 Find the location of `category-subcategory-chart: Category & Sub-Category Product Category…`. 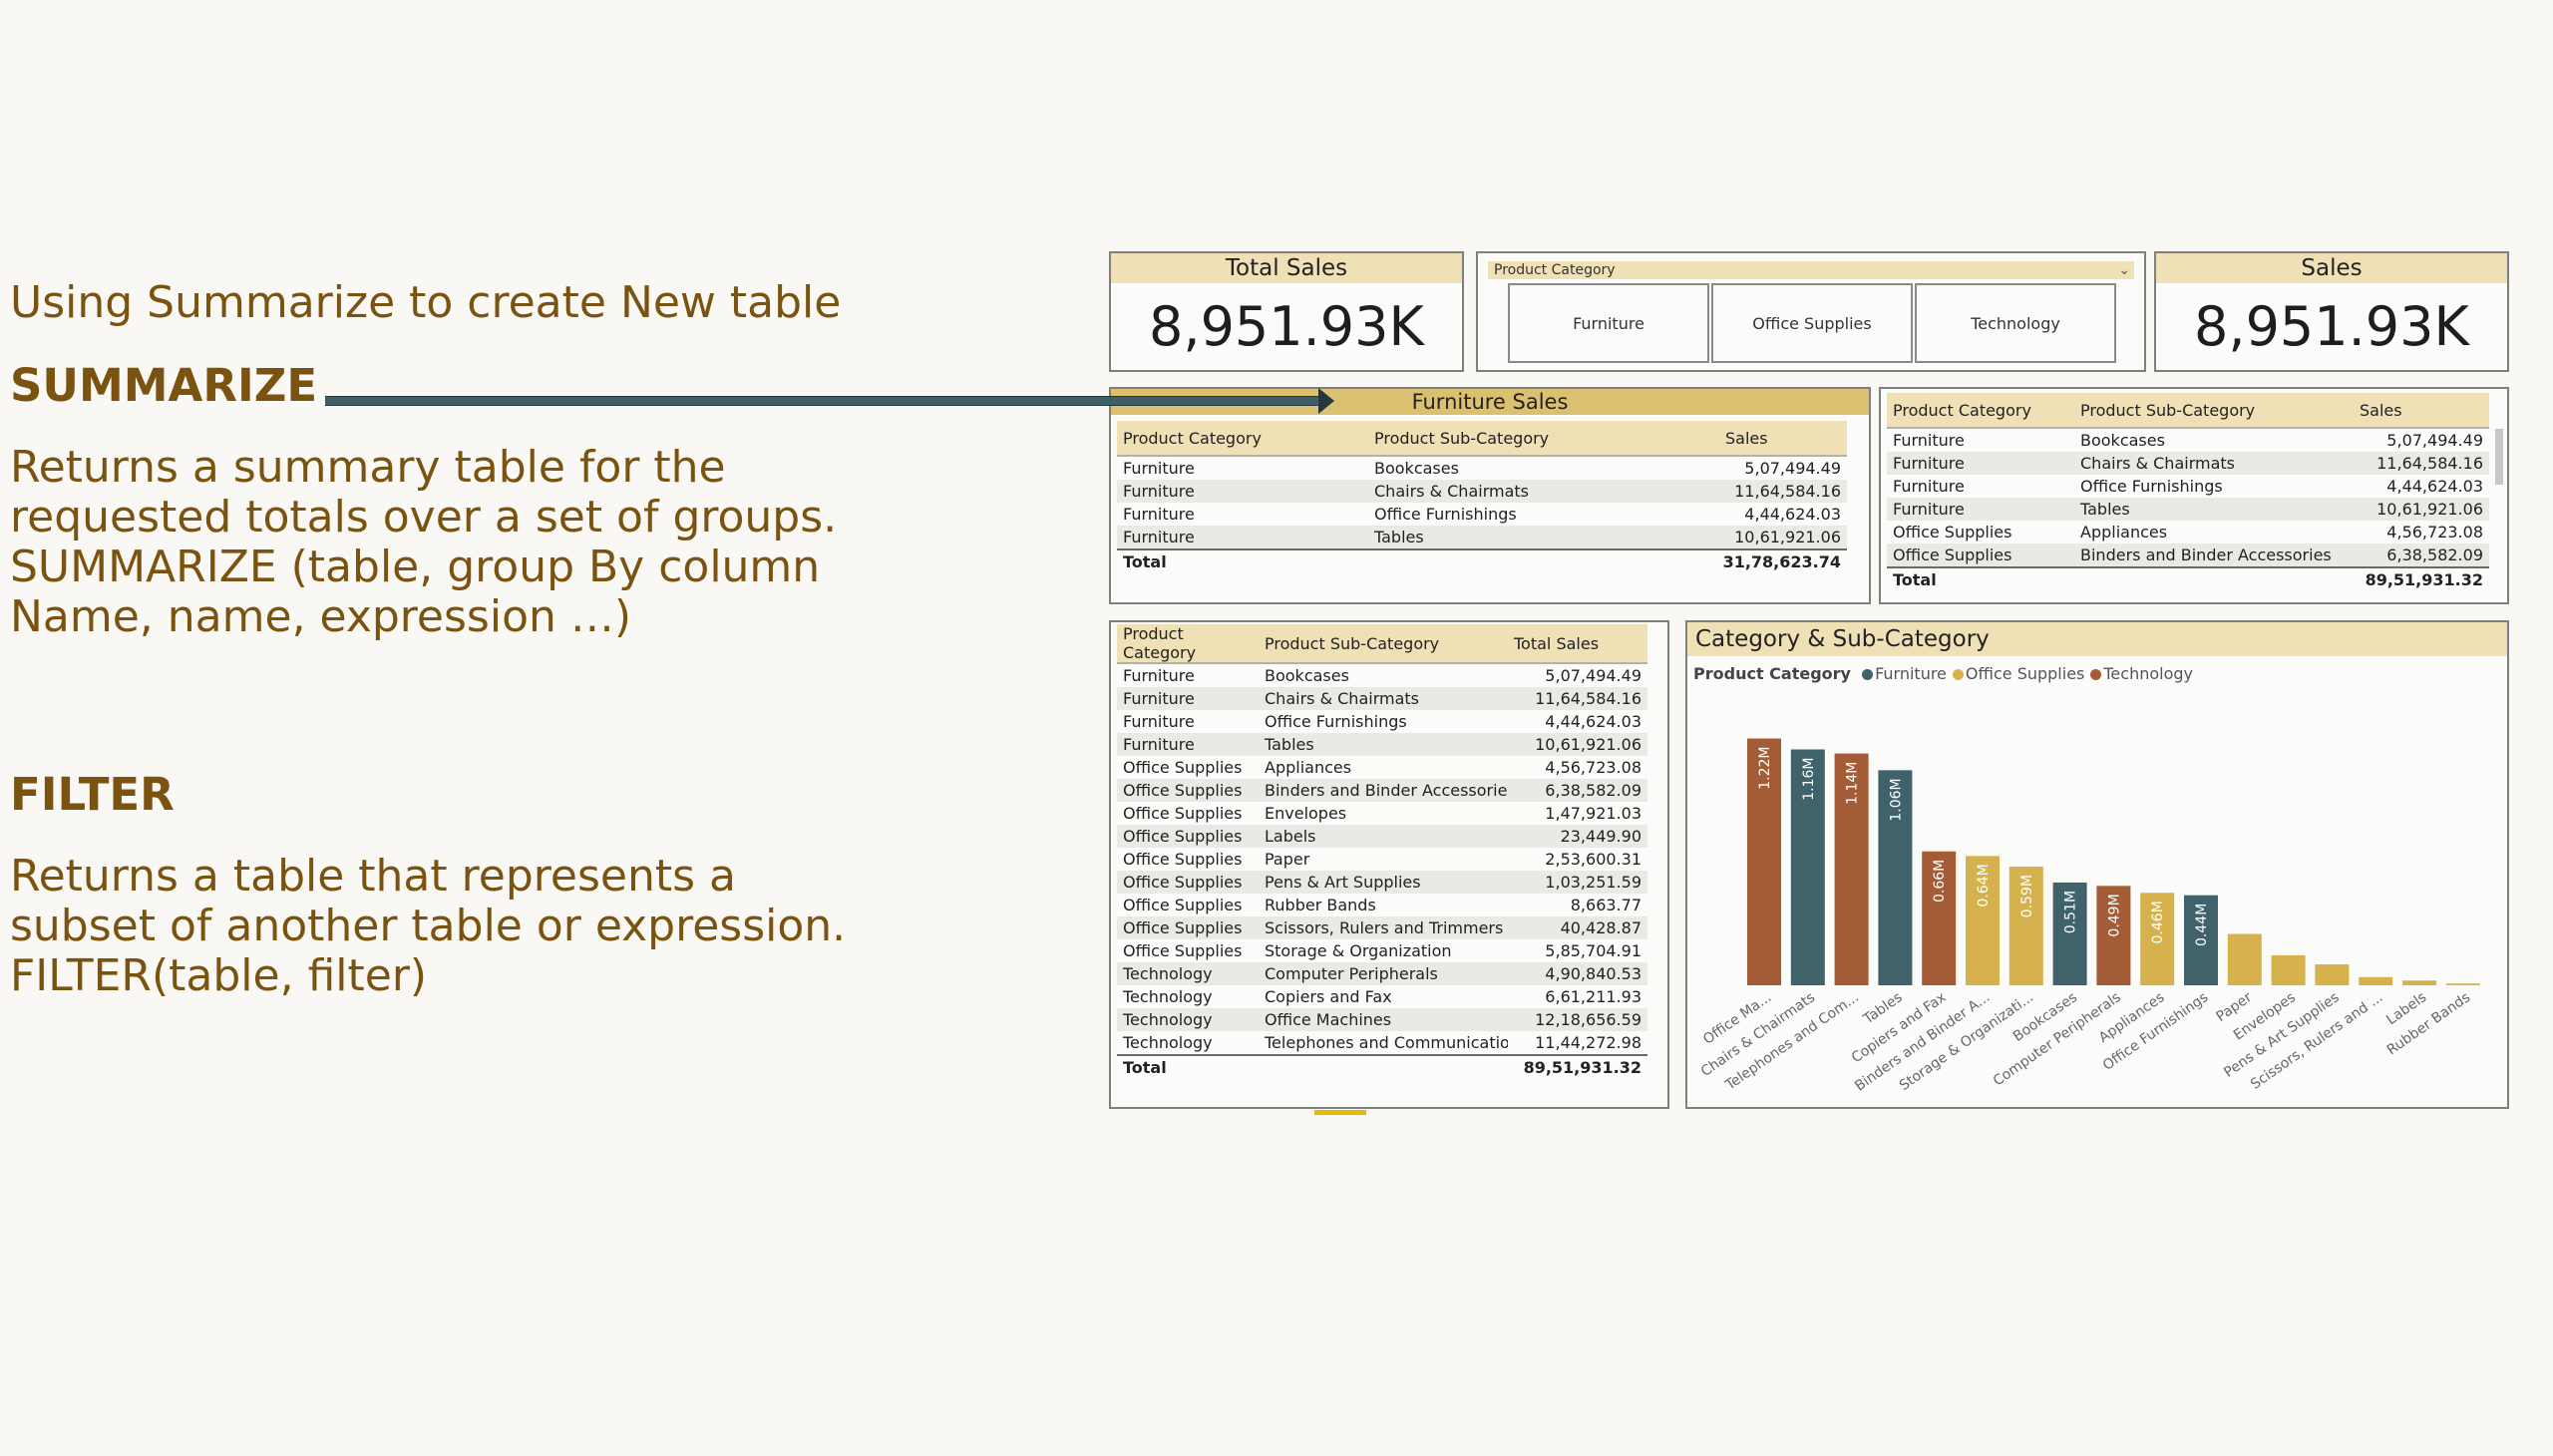

category-subcategory-chart: Category & Sub-Category Product Category… is located at coordinates (2097, 864).